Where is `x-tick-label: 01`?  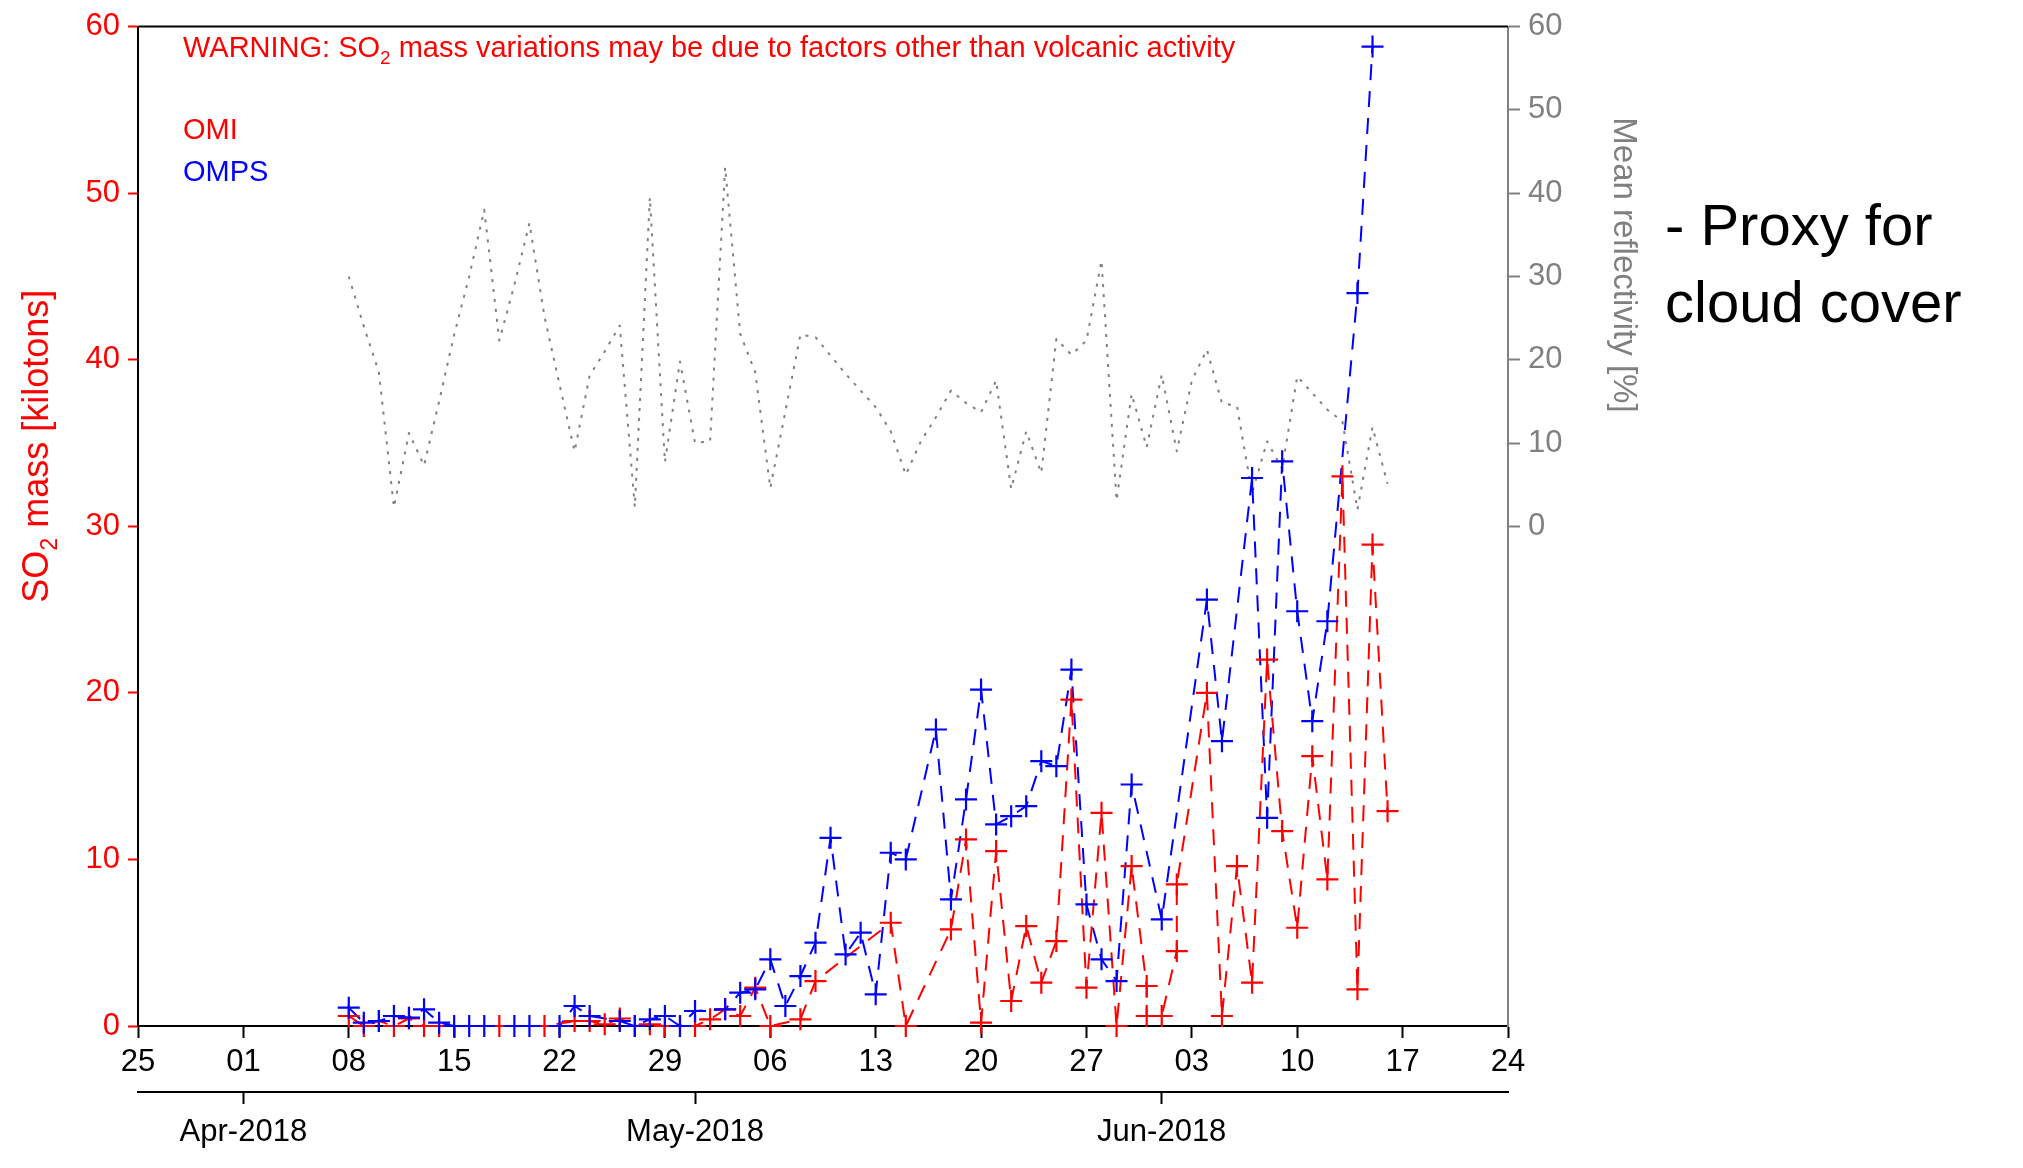
x-tick-label: 01 is located at coordinates (243, 1061).